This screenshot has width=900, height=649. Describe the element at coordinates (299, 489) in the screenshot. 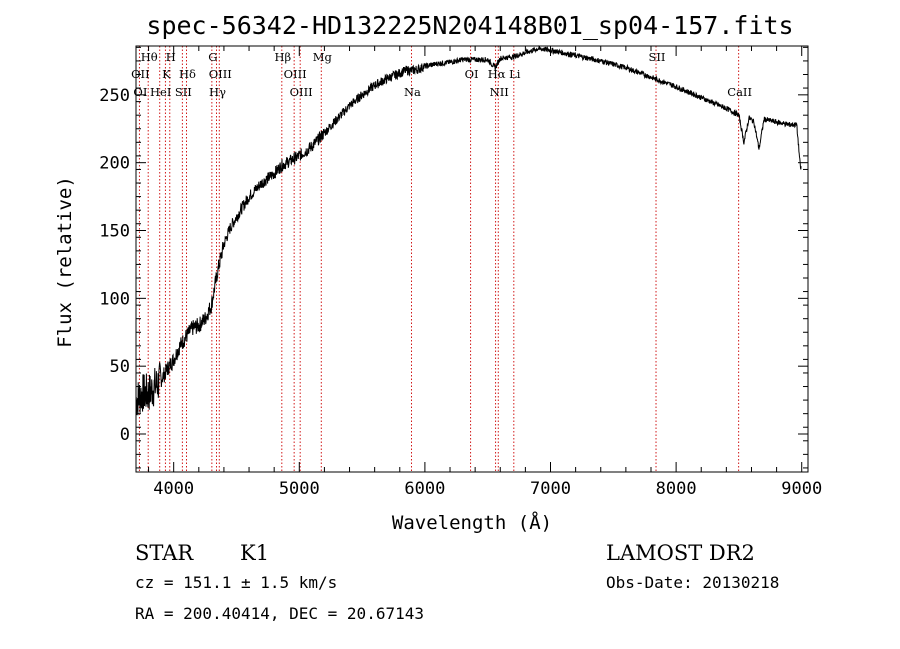

I see `x-tick-label: 5000` at that location.